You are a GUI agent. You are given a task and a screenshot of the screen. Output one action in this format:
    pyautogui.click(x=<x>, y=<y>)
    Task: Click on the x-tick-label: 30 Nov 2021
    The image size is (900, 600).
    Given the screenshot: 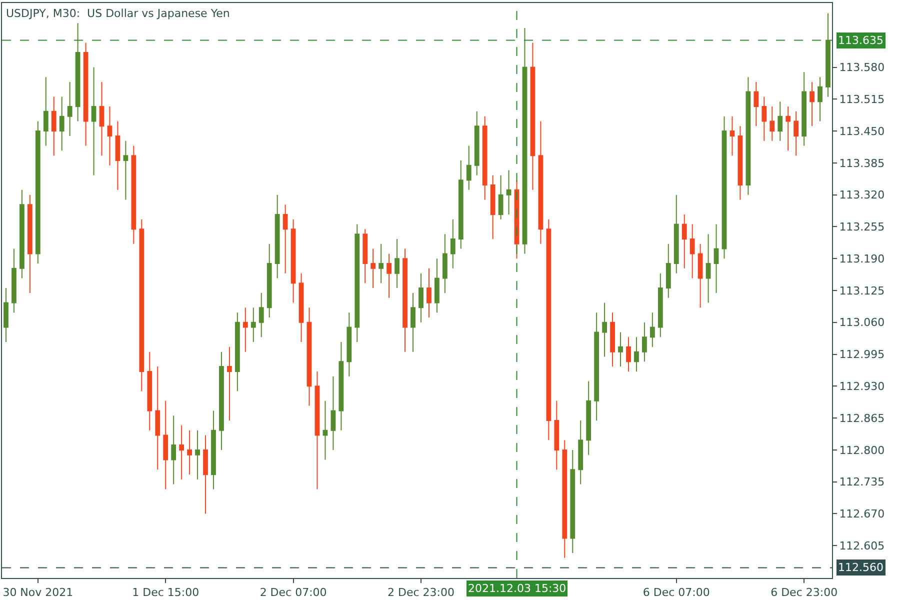 What is the action you would take?
    pyautogui.click(x=38, y=593)
    